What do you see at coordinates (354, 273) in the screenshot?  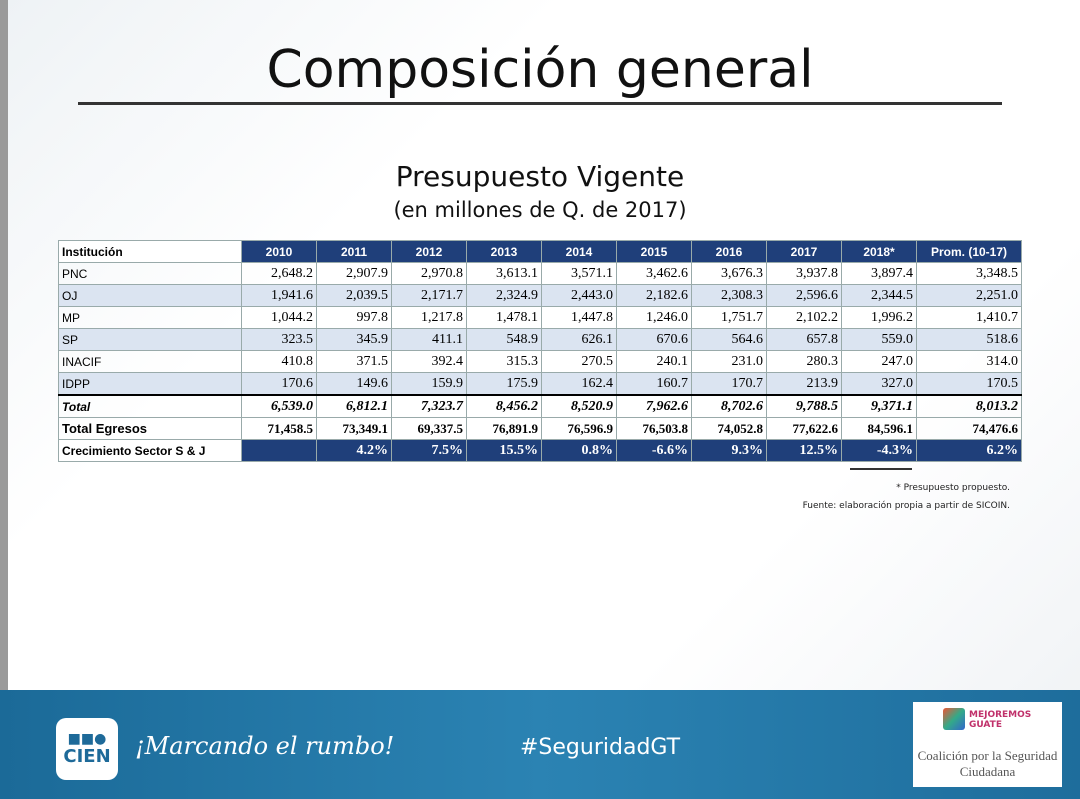 I see `cell: 2,907.9` at bounding box center [354, 273].